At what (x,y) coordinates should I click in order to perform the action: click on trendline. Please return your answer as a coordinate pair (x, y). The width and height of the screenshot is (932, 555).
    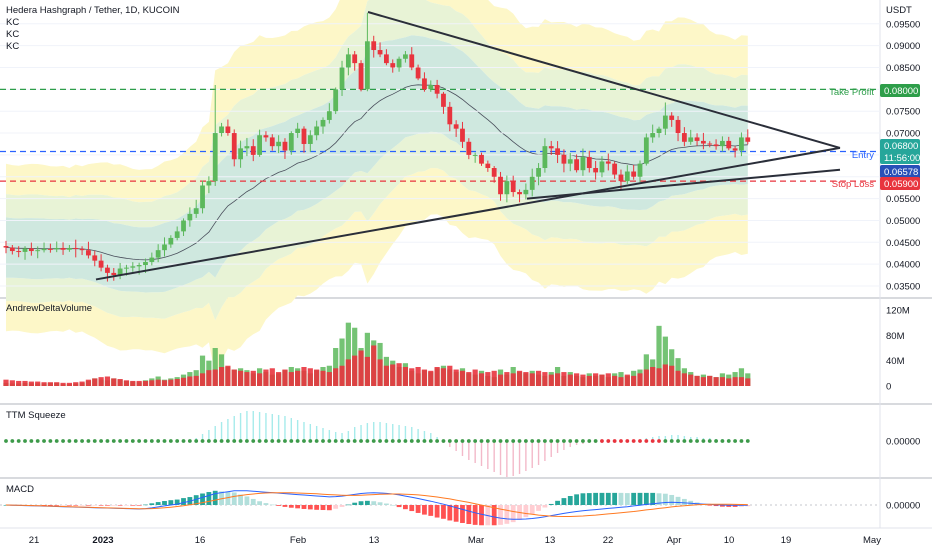
    Looking at the image, I should click on (683, 184).